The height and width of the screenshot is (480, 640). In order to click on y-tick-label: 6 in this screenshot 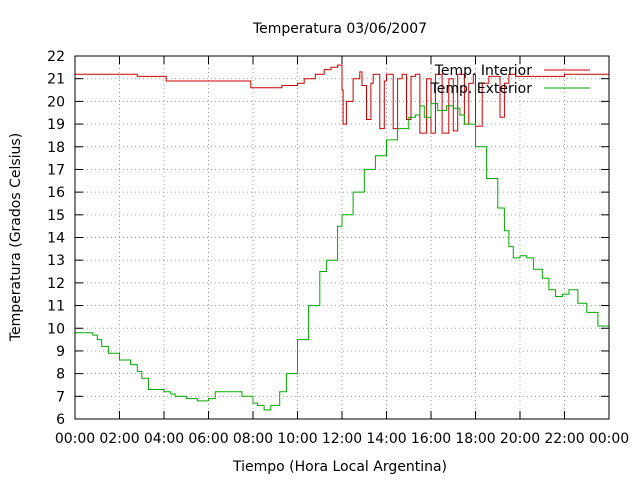, I will do `click(60, 420)`.